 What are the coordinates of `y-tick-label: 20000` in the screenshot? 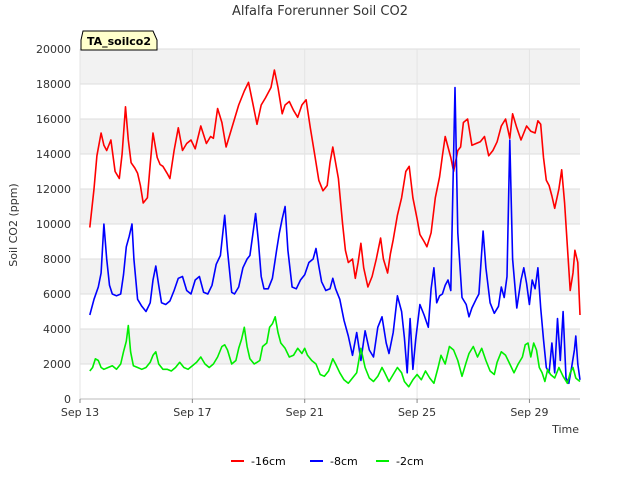 It's located at (53, 49).